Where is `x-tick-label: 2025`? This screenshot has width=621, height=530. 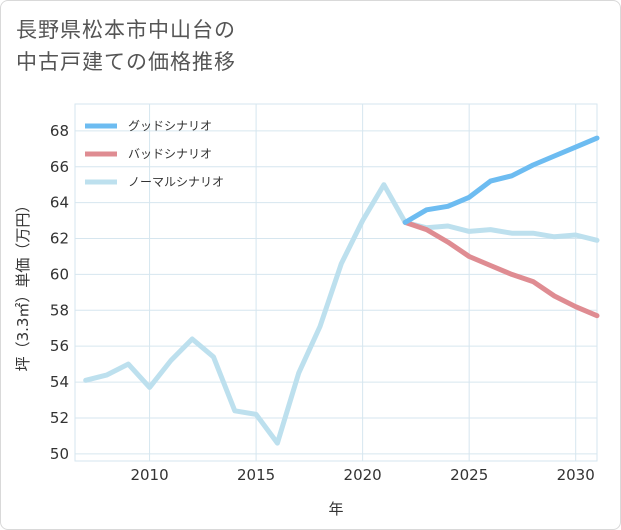 x-tick-label: 2025 is located at coordinates (469, 475).